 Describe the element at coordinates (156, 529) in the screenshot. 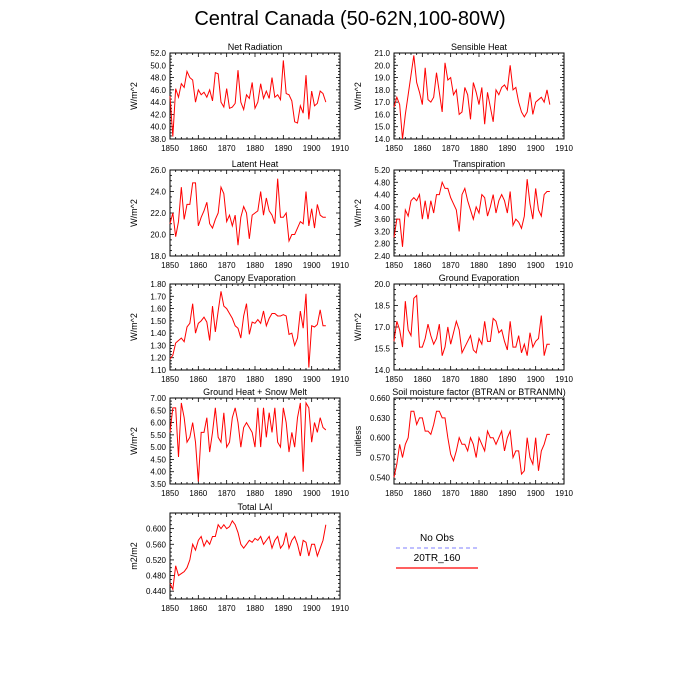

I see `y-tick-label: 0.600` at that location.